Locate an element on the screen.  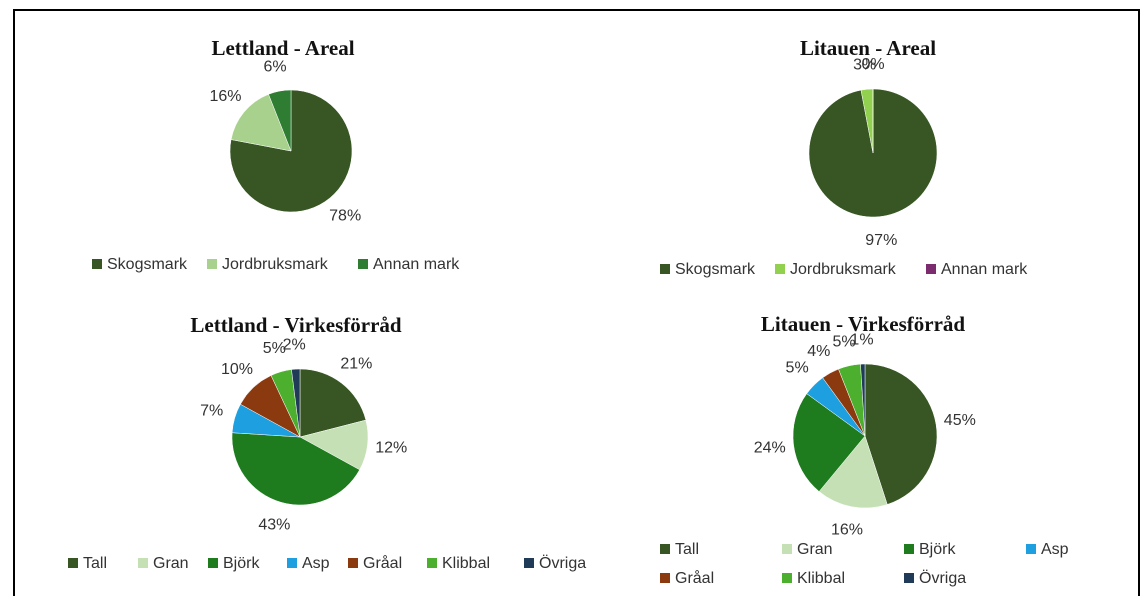
data-label: 45% is located at coordinates (960, 420).